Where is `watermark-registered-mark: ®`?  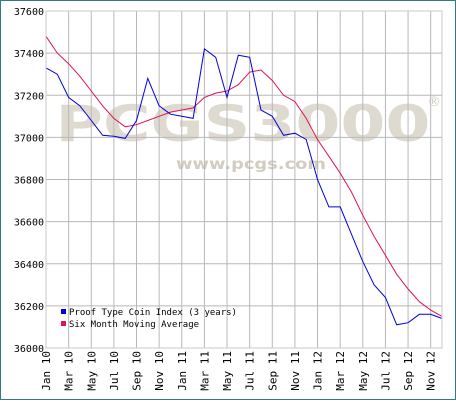
watermark-registered-mark: ® is located at coordinates (434, 102).